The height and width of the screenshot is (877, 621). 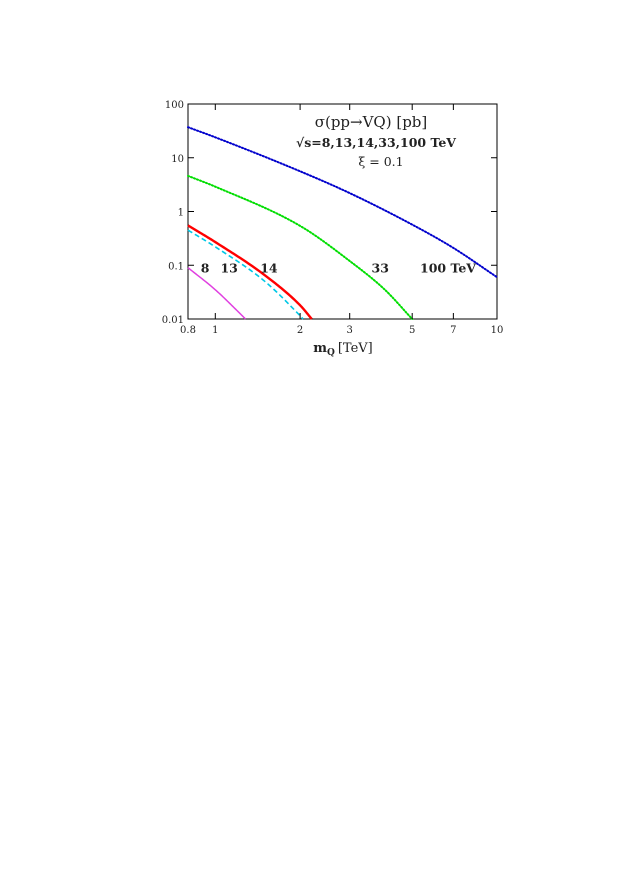 What do you see at coordinates (331, 353) in the screenshot?
I see `x-axis-label-sub: Q` at bounding box center [331, 353].